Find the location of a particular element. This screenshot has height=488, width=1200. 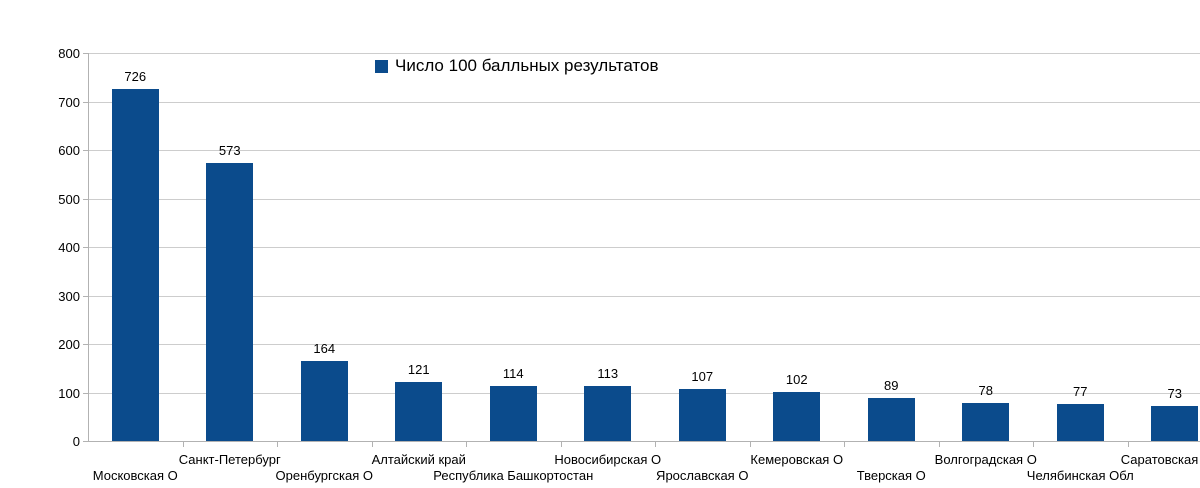

x-category-label: Новосибирская О is located at coordinates (608, 459).